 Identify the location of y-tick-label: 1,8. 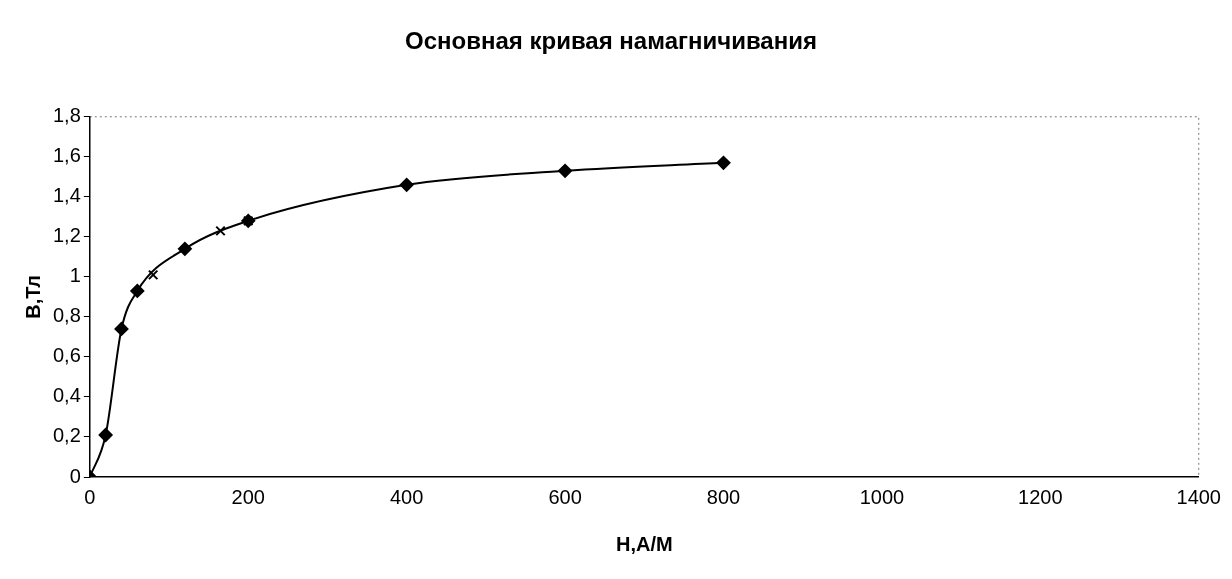
(66, 115).